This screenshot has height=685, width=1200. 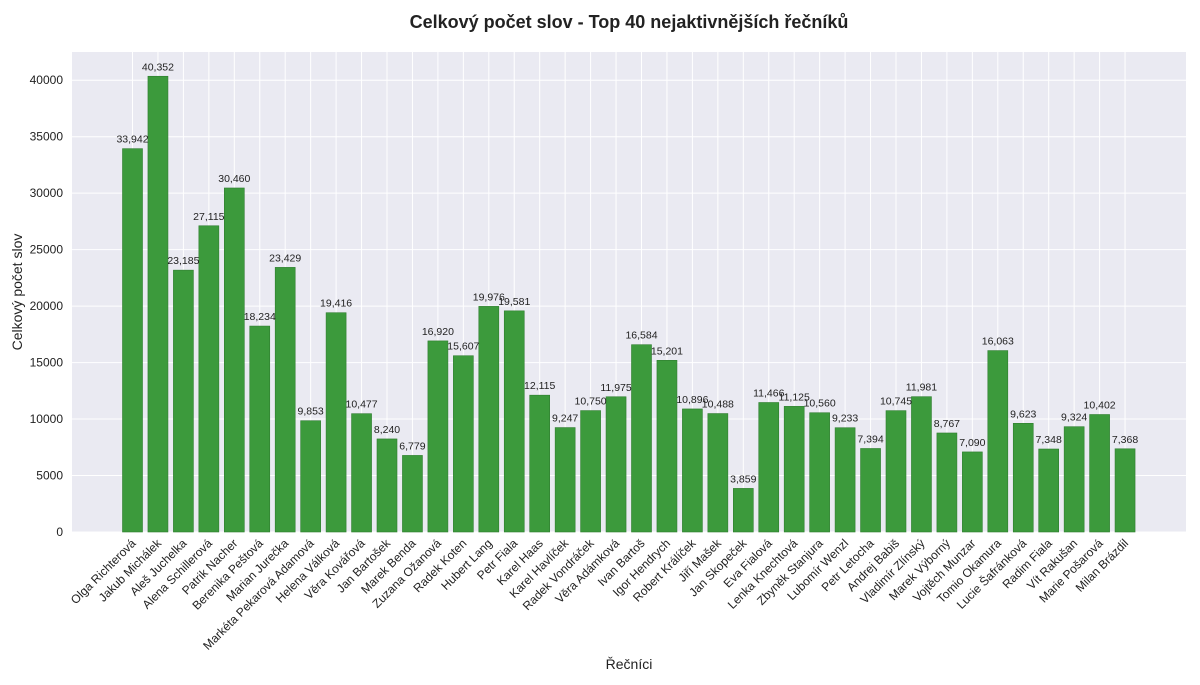 I want to click on data-label: 10,488, so click(x=718, y=405).